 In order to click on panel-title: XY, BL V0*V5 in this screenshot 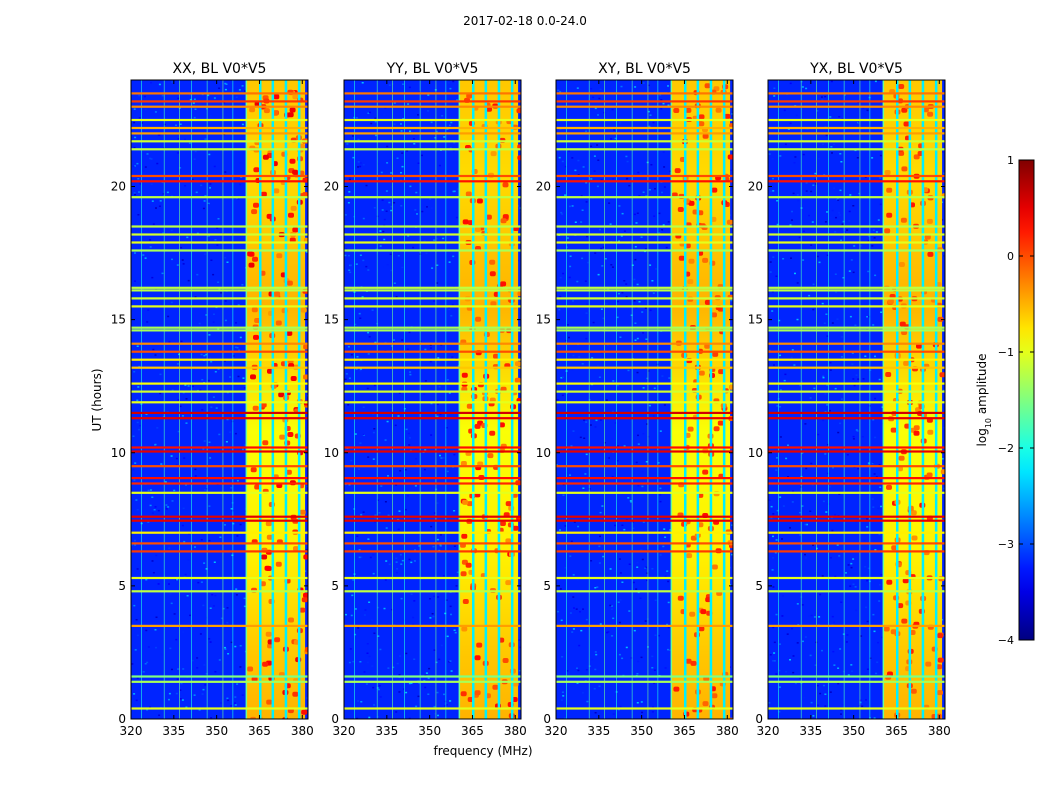, I will do `click(644, 69)`.